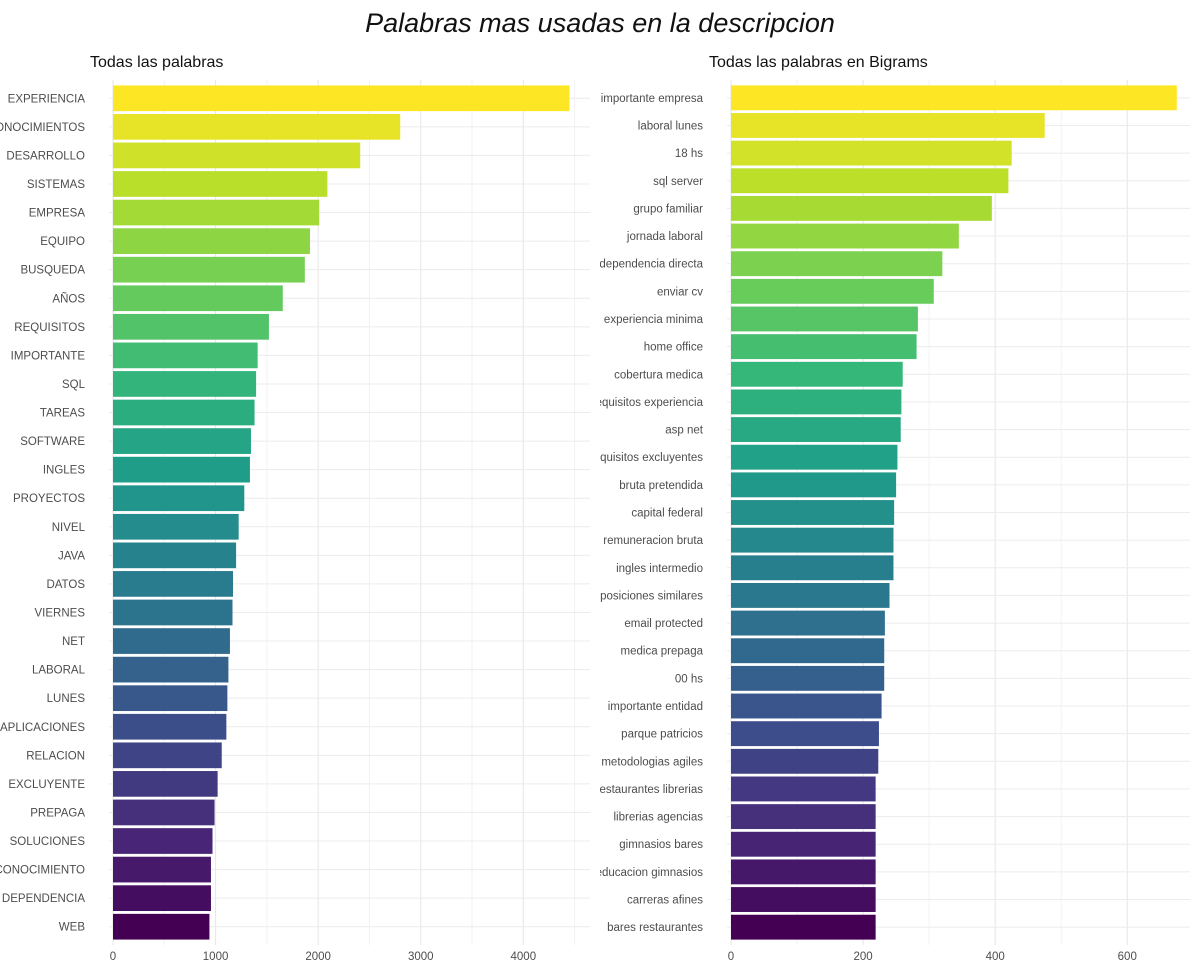 The width and height of the screenshot is (1200, 964). I want to click on 0-category-label: TAREAS, so click(62, 414).